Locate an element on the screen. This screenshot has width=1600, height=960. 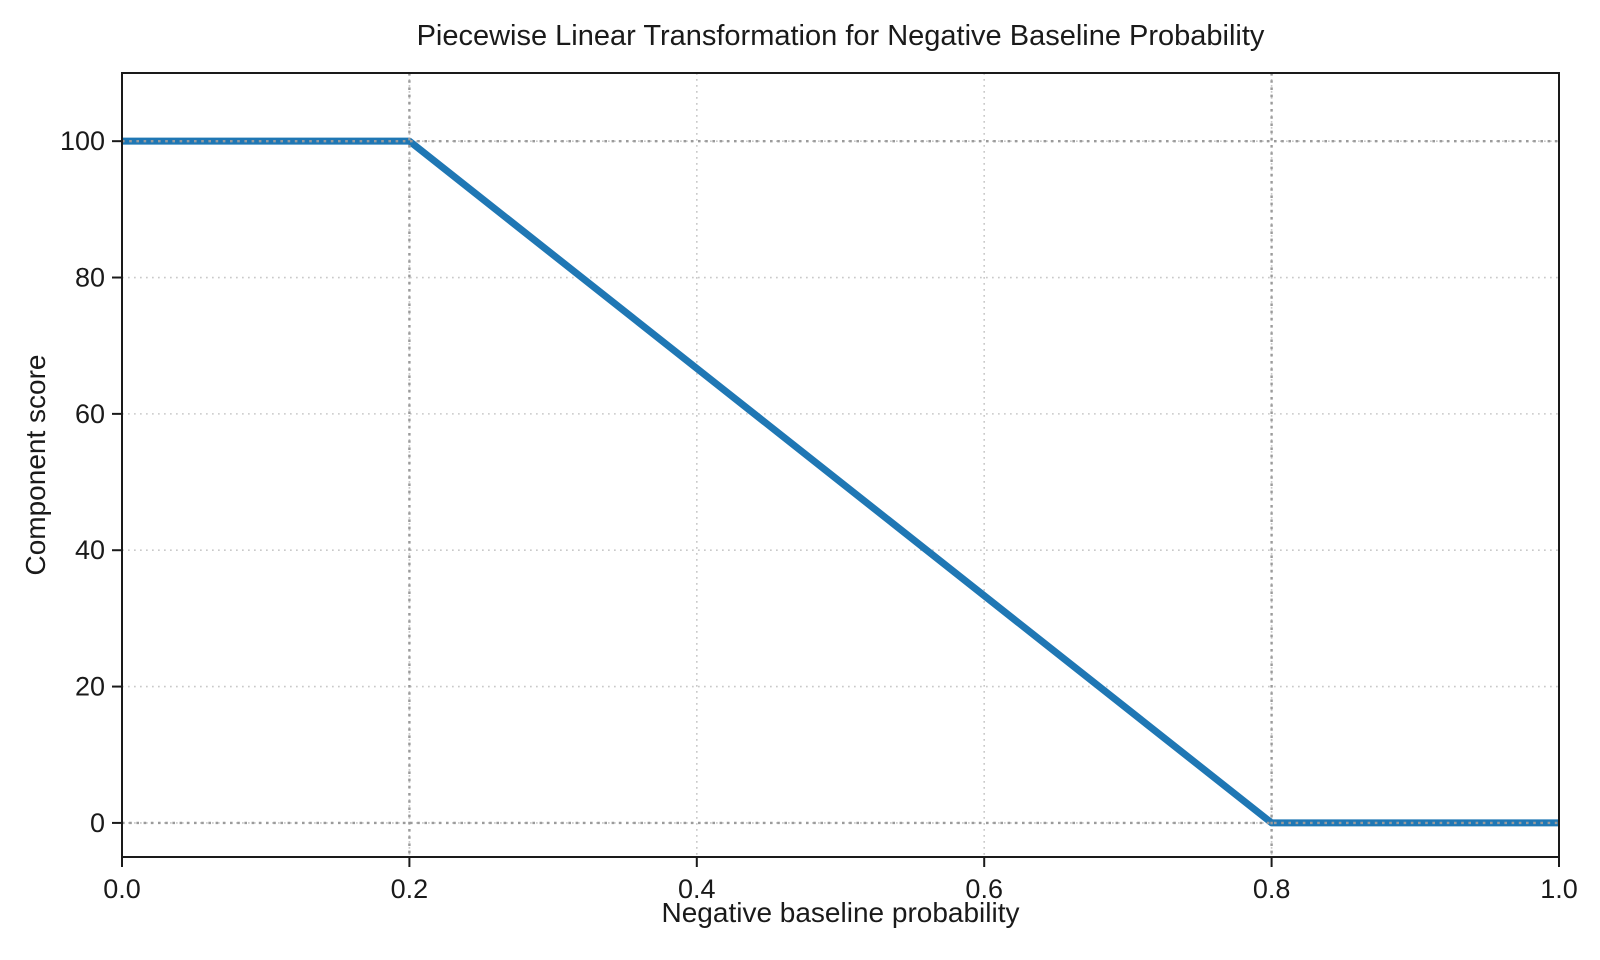
x-tick-label: 0.2 is located at coordinates (410, 889).